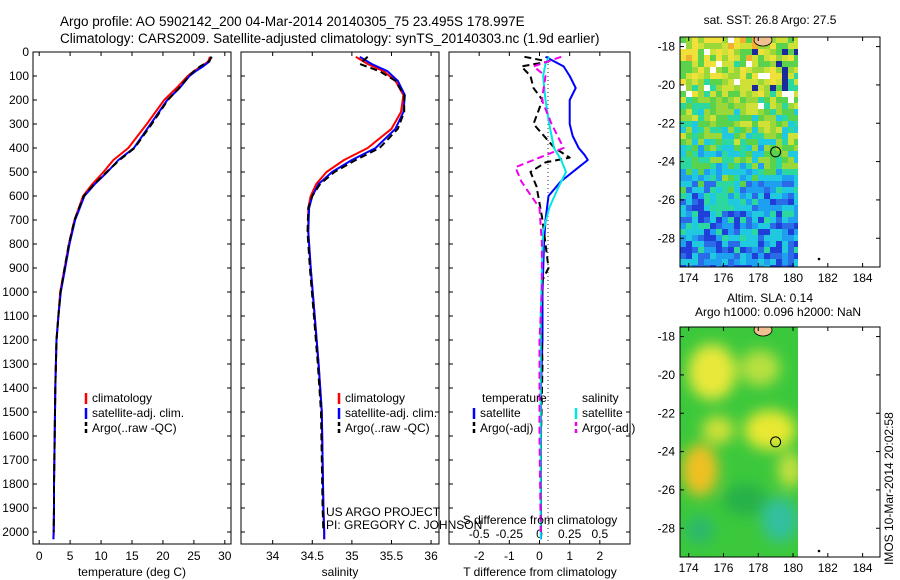 The image size is (900, 580). What do you see at coordinates (15, 292) in the screenshot?
I see `y-tick-label: 1000` at bounding box center [15, 292].